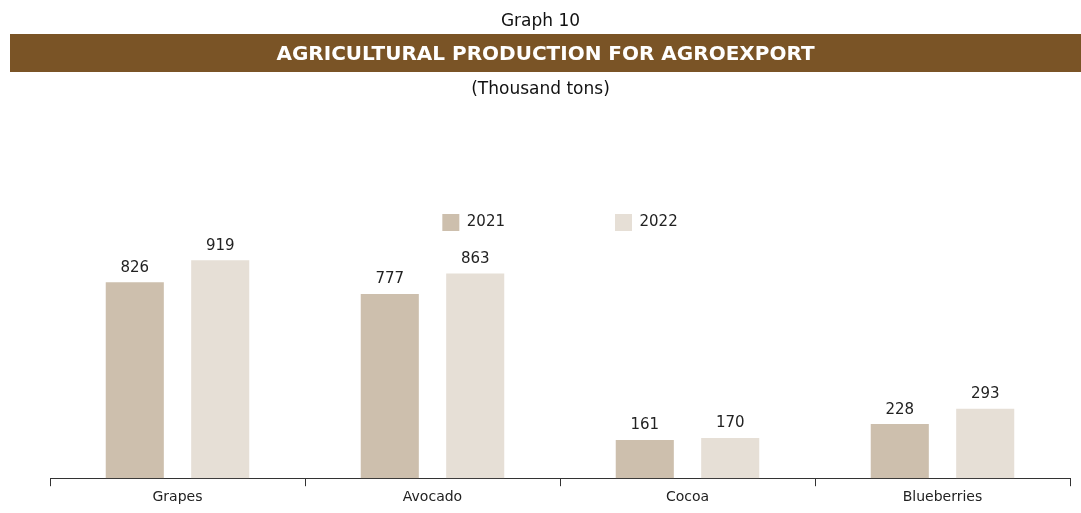 Image resolution: width=1081 pixels, height=513 pixels. I want to click on data-label: 170, so click(730, 422).